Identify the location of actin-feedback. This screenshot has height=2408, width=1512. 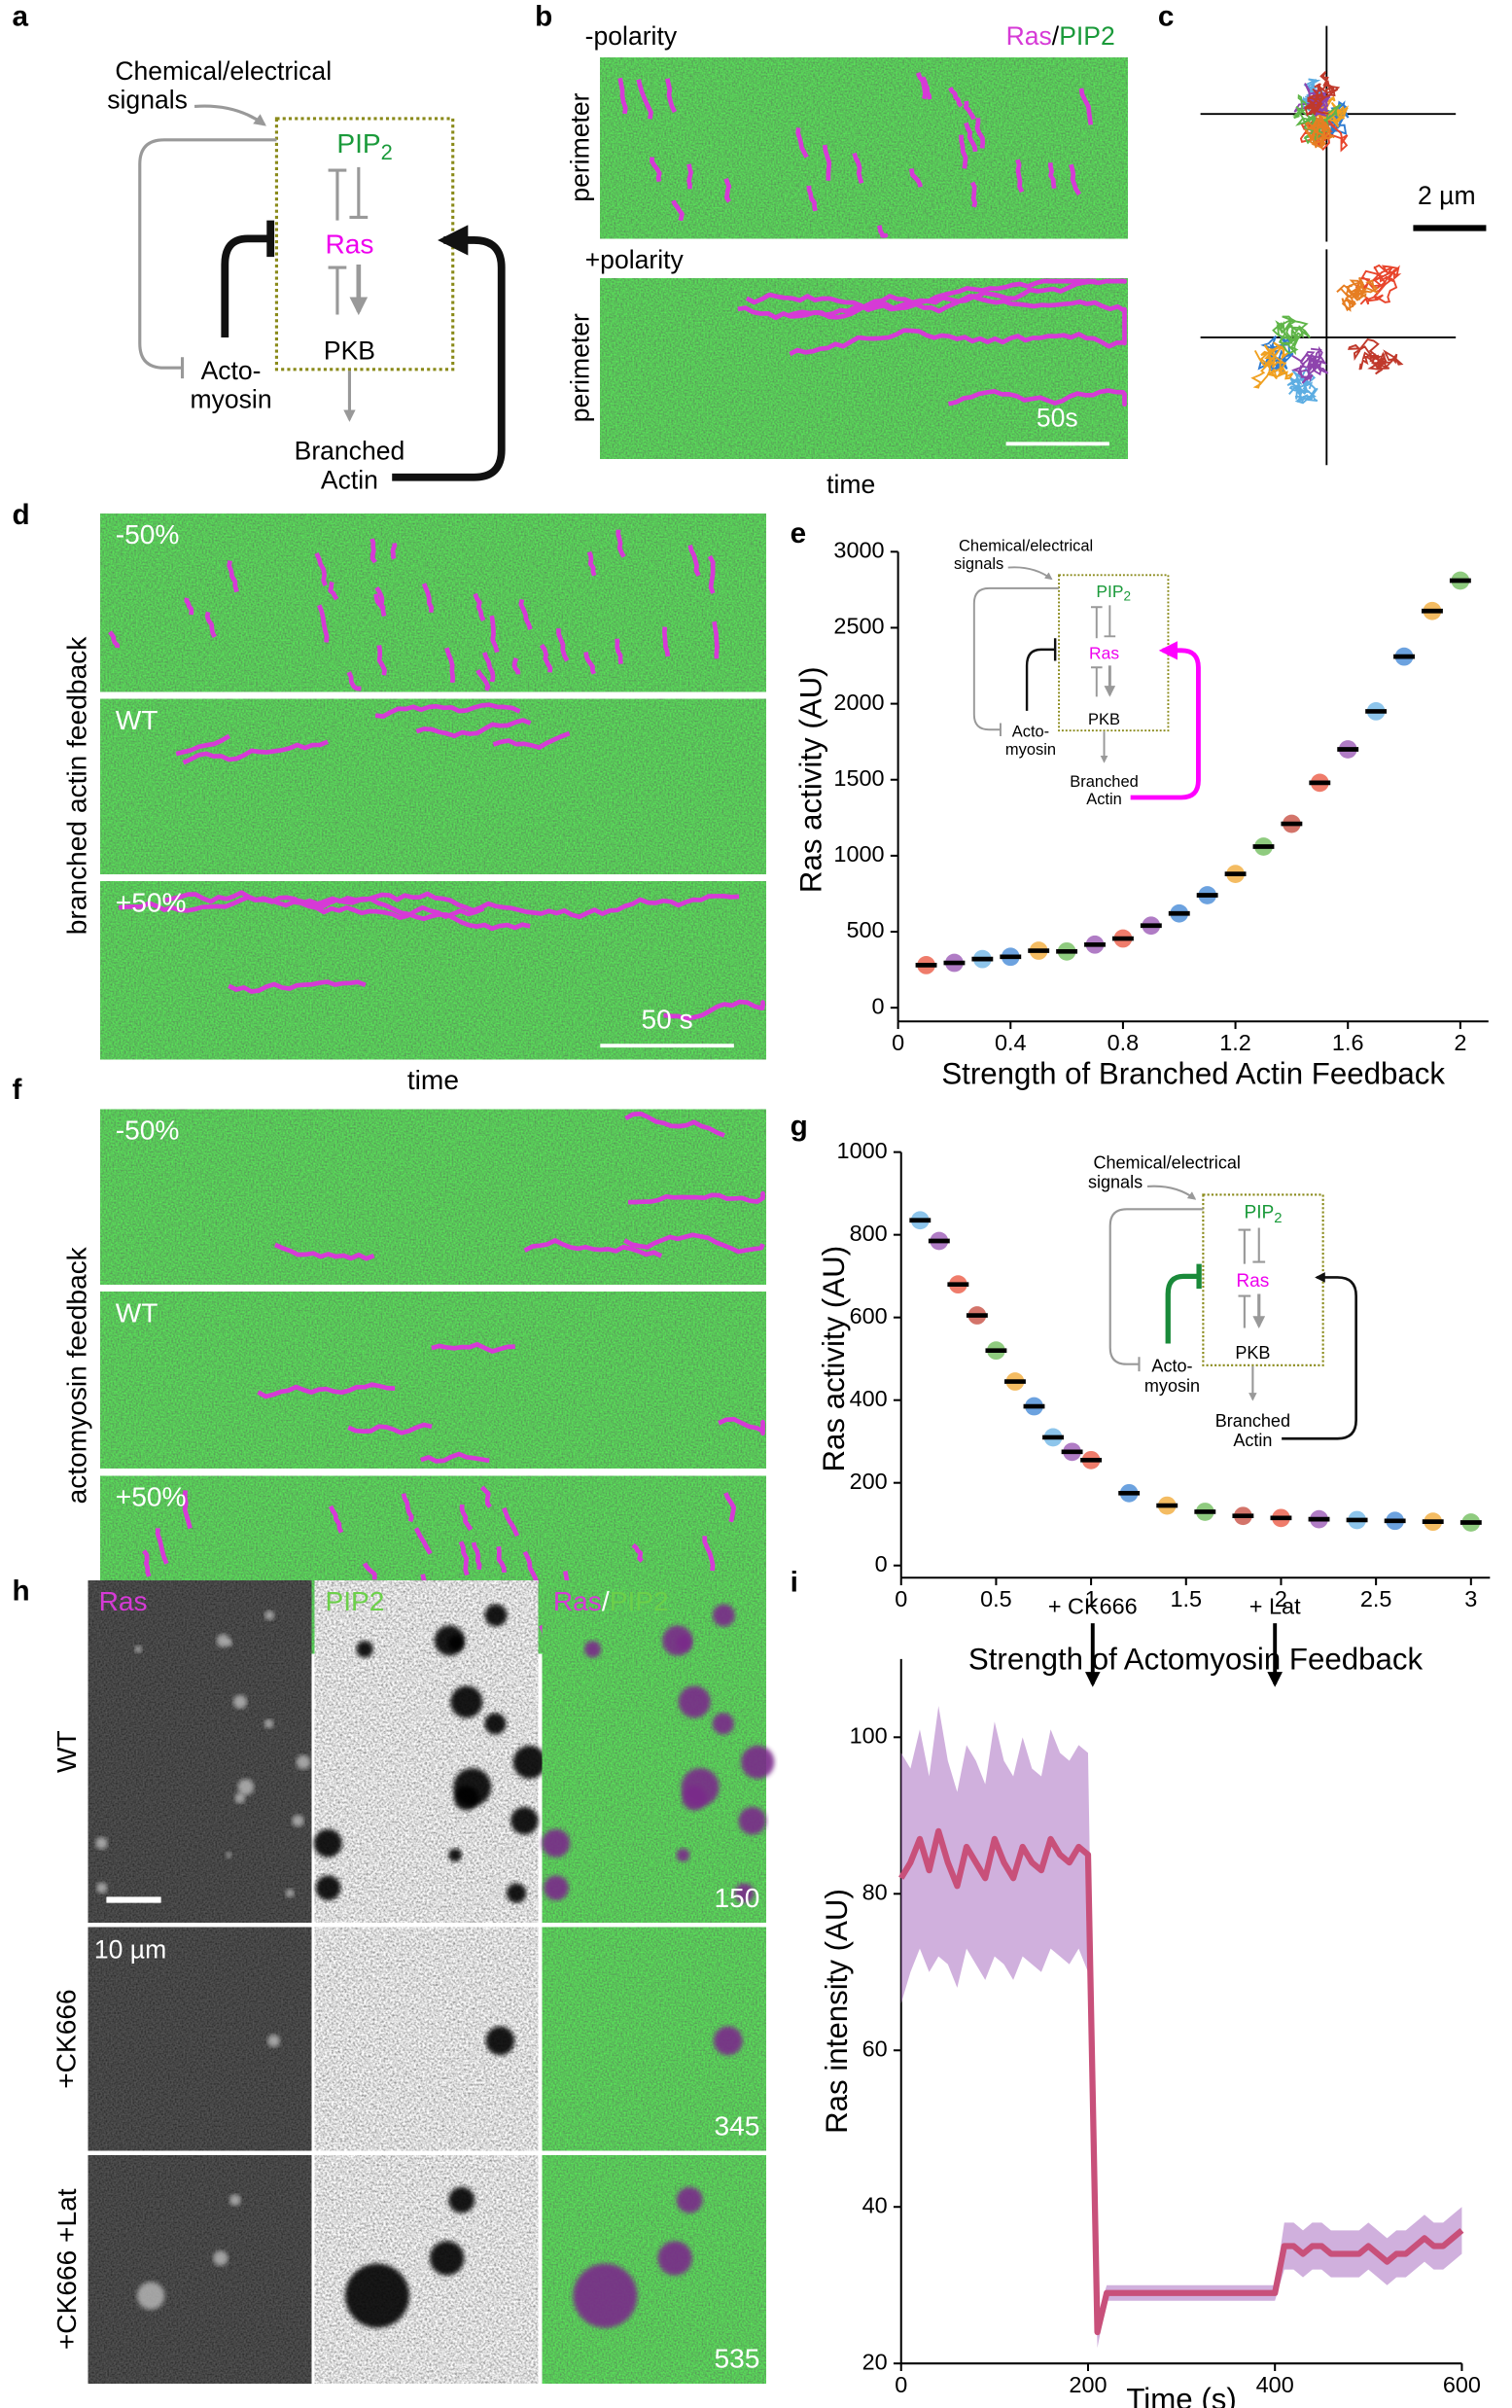
(1165, 720).